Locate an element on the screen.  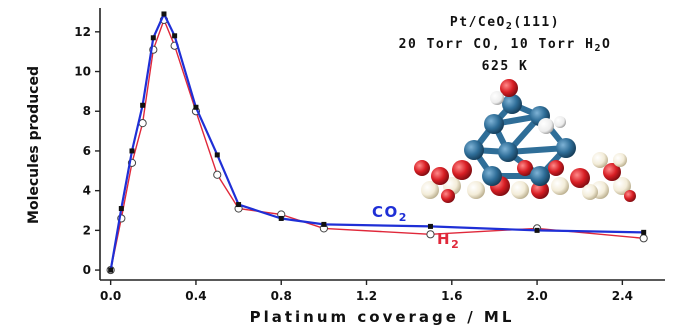
series-label-h2: H2 is located at coordinates (448, 240).